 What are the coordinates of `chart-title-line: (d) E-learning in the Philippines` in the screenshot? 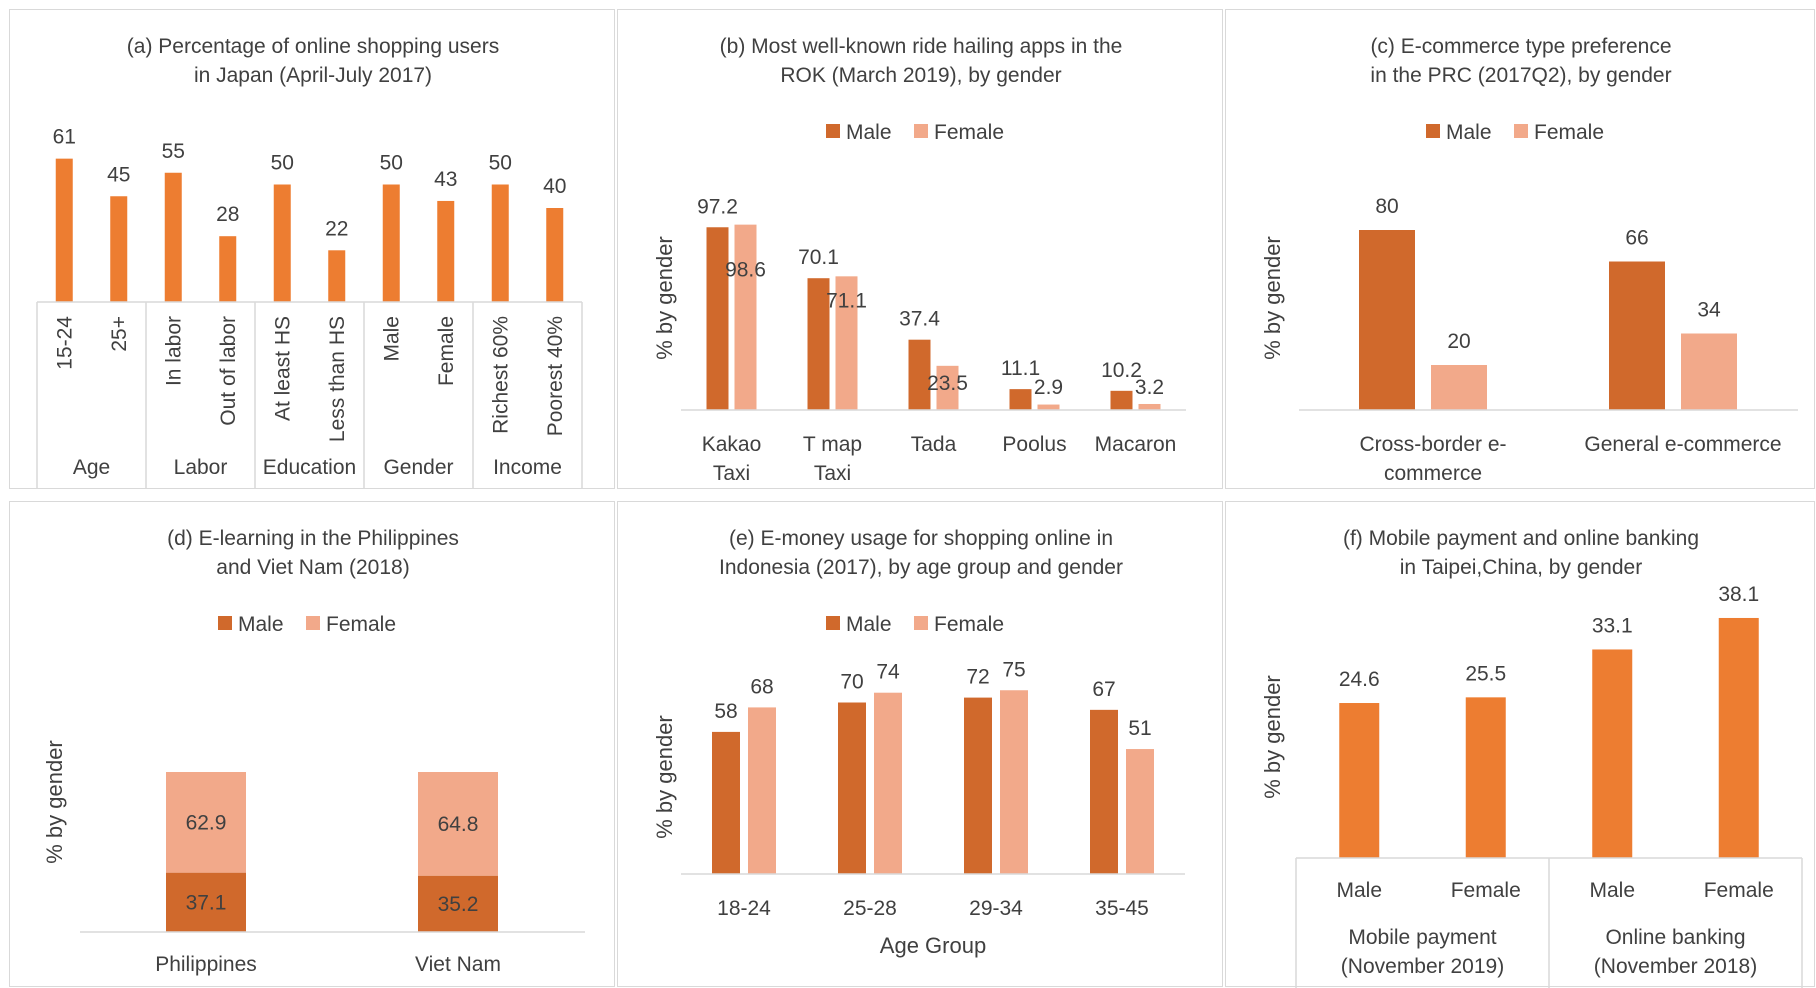 It's located at (313, 538).